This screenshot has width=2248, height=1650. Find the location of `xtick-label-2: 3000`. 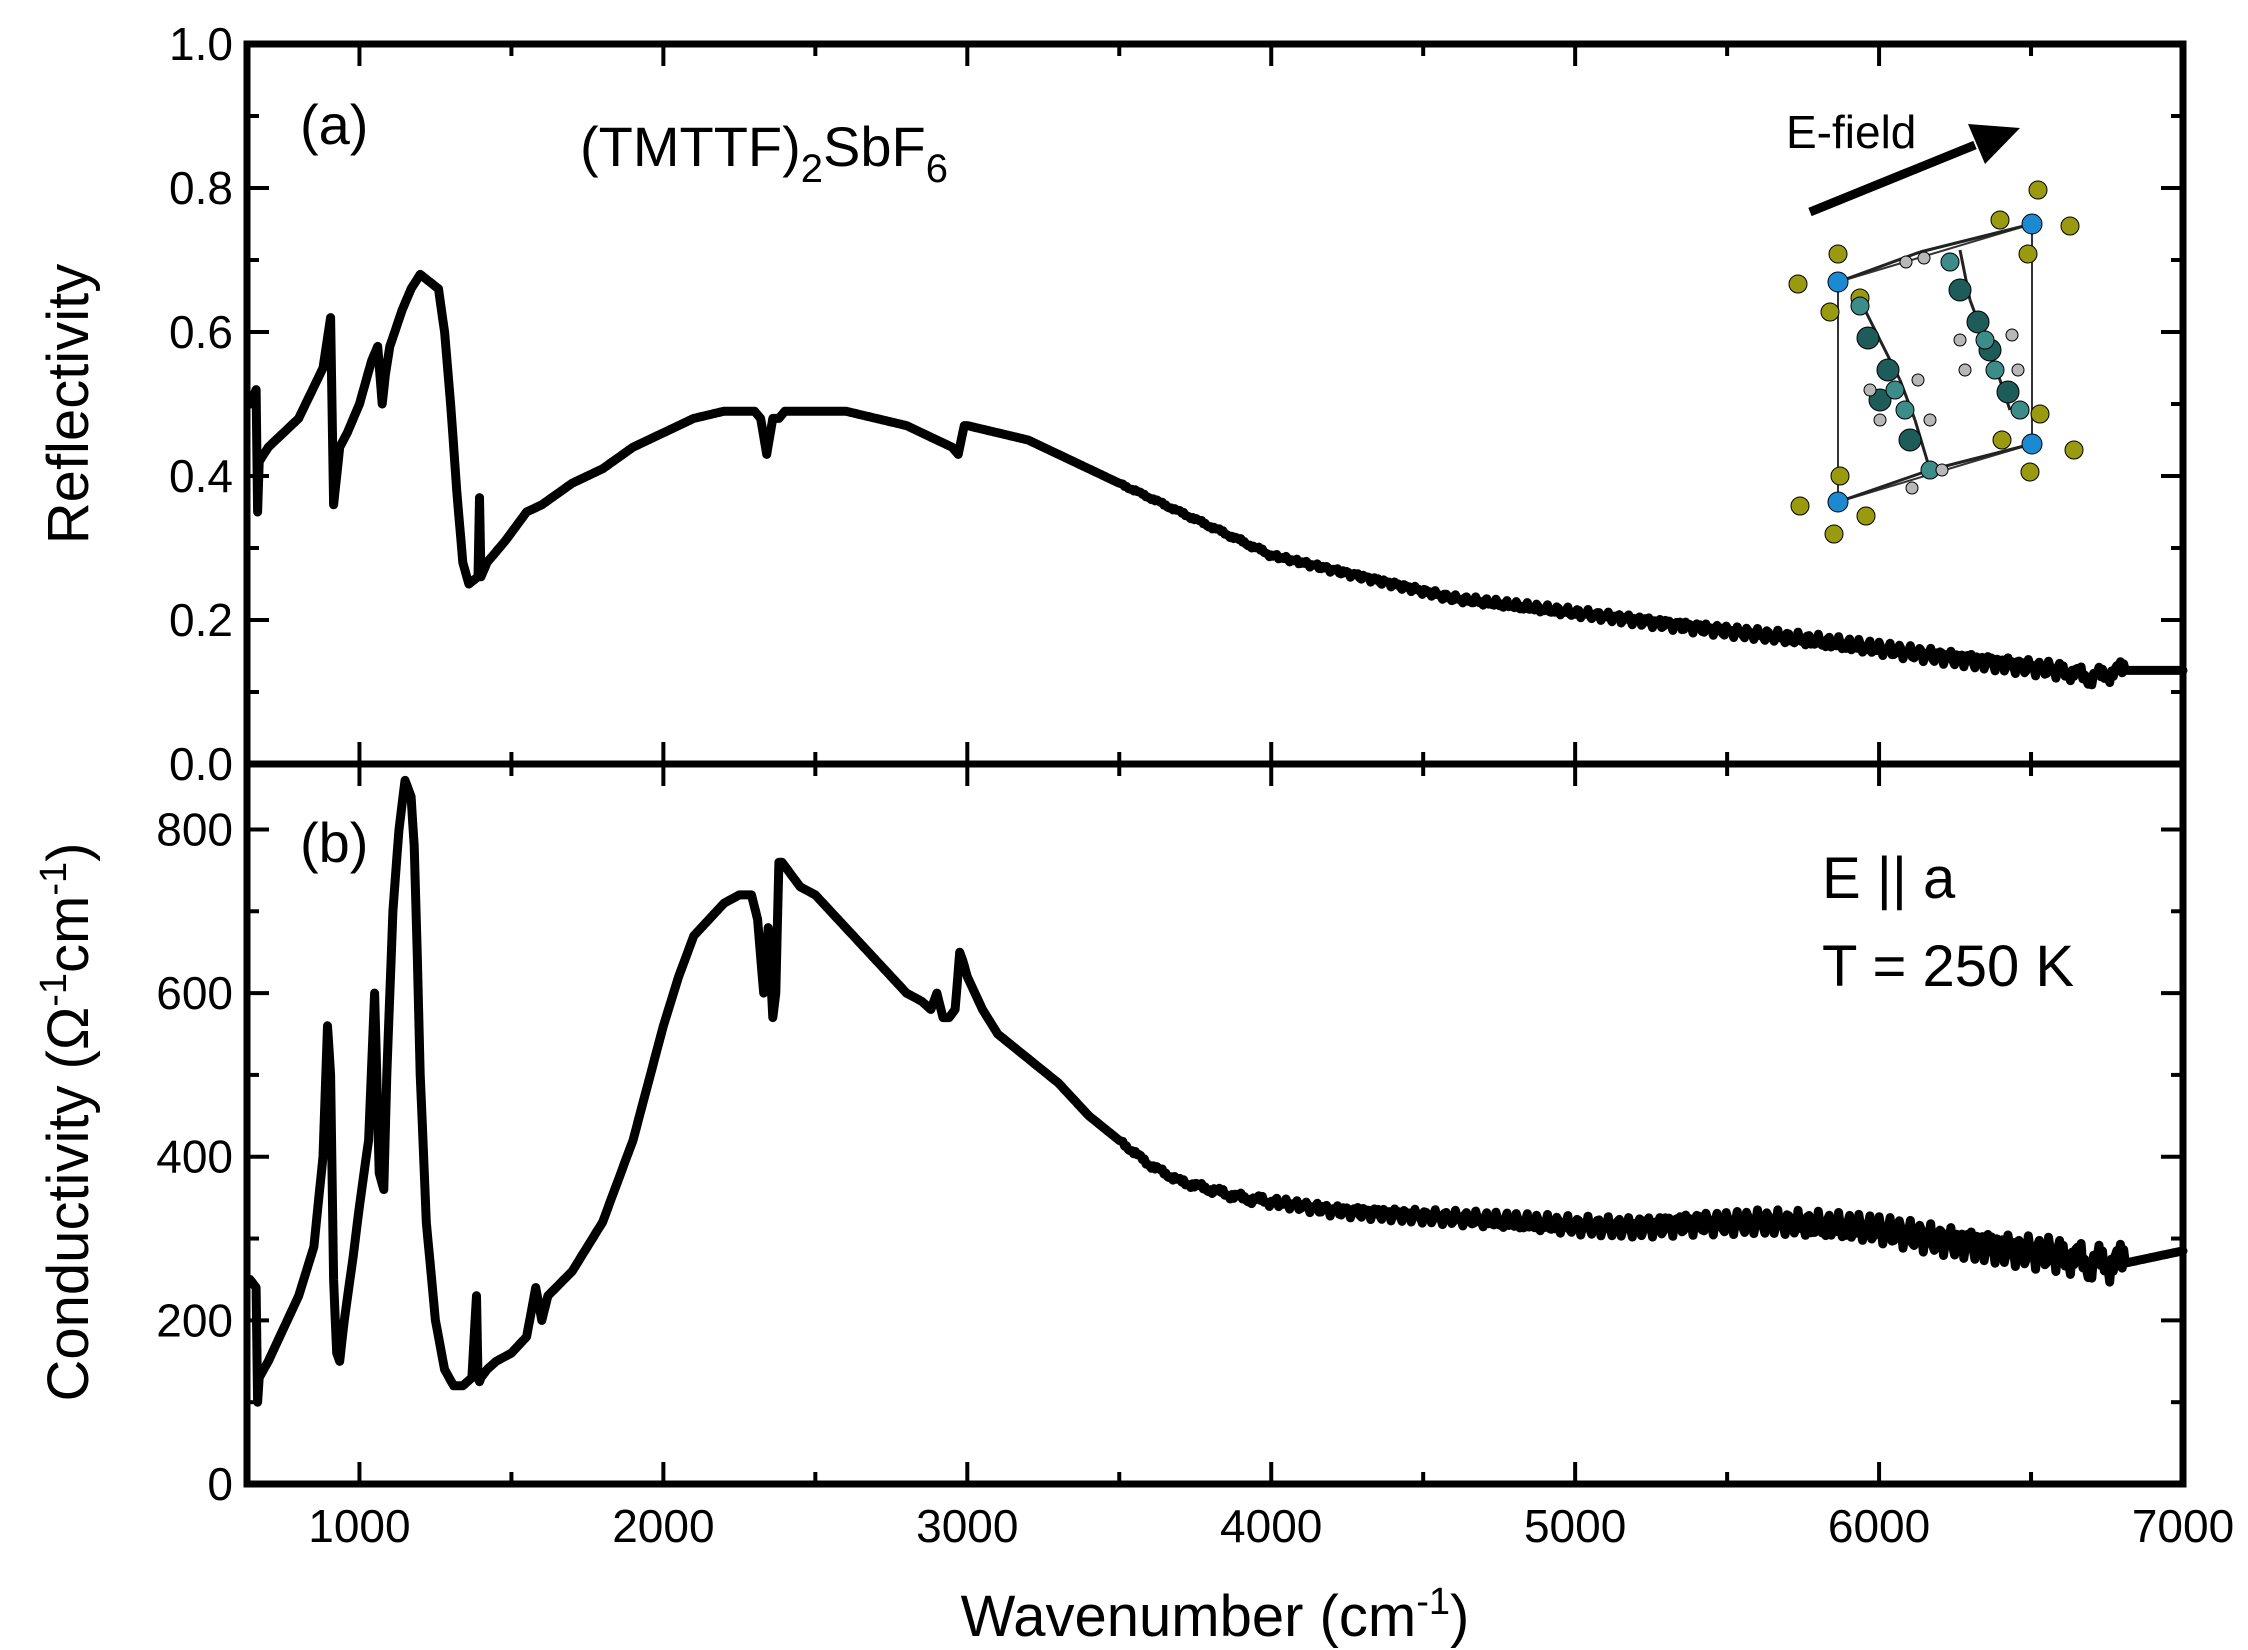

xtick-label-2: 3000 is located at coordinates (967, 1526).